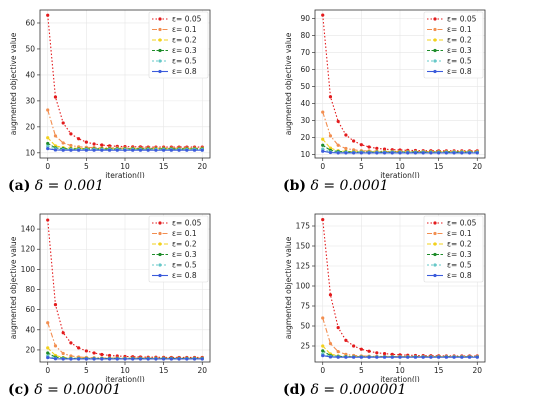  What do you see at coordinates (303, 246) in the screenshot?
I see `y-tick-label: 150` at bounding box center [303, 246].